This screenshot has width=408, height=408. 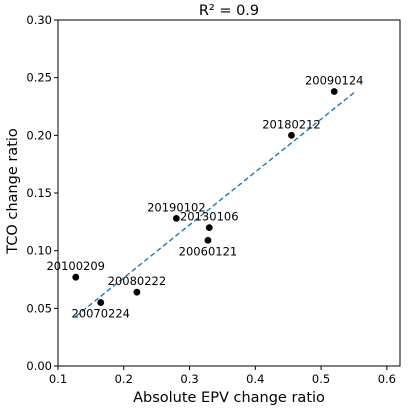 I want to click on y-axis-label: TCO change ratio, so click(x=13, y=191).